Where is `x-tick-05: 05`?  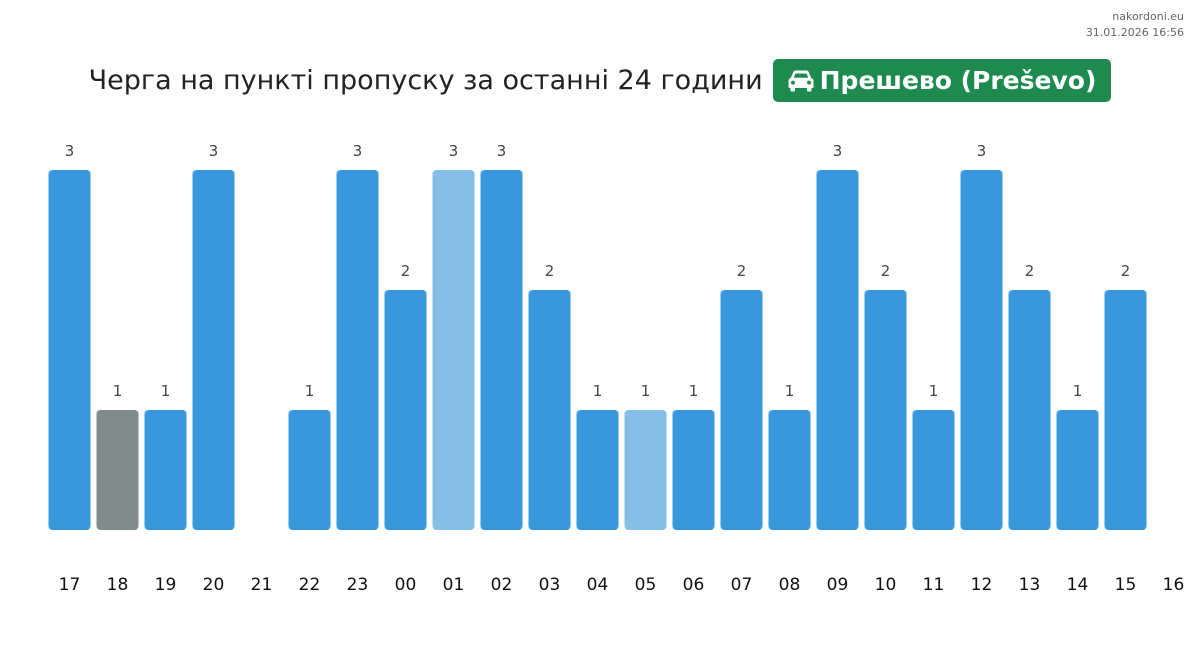
x-tick-05: 05 is located at coordinates (646, 585).